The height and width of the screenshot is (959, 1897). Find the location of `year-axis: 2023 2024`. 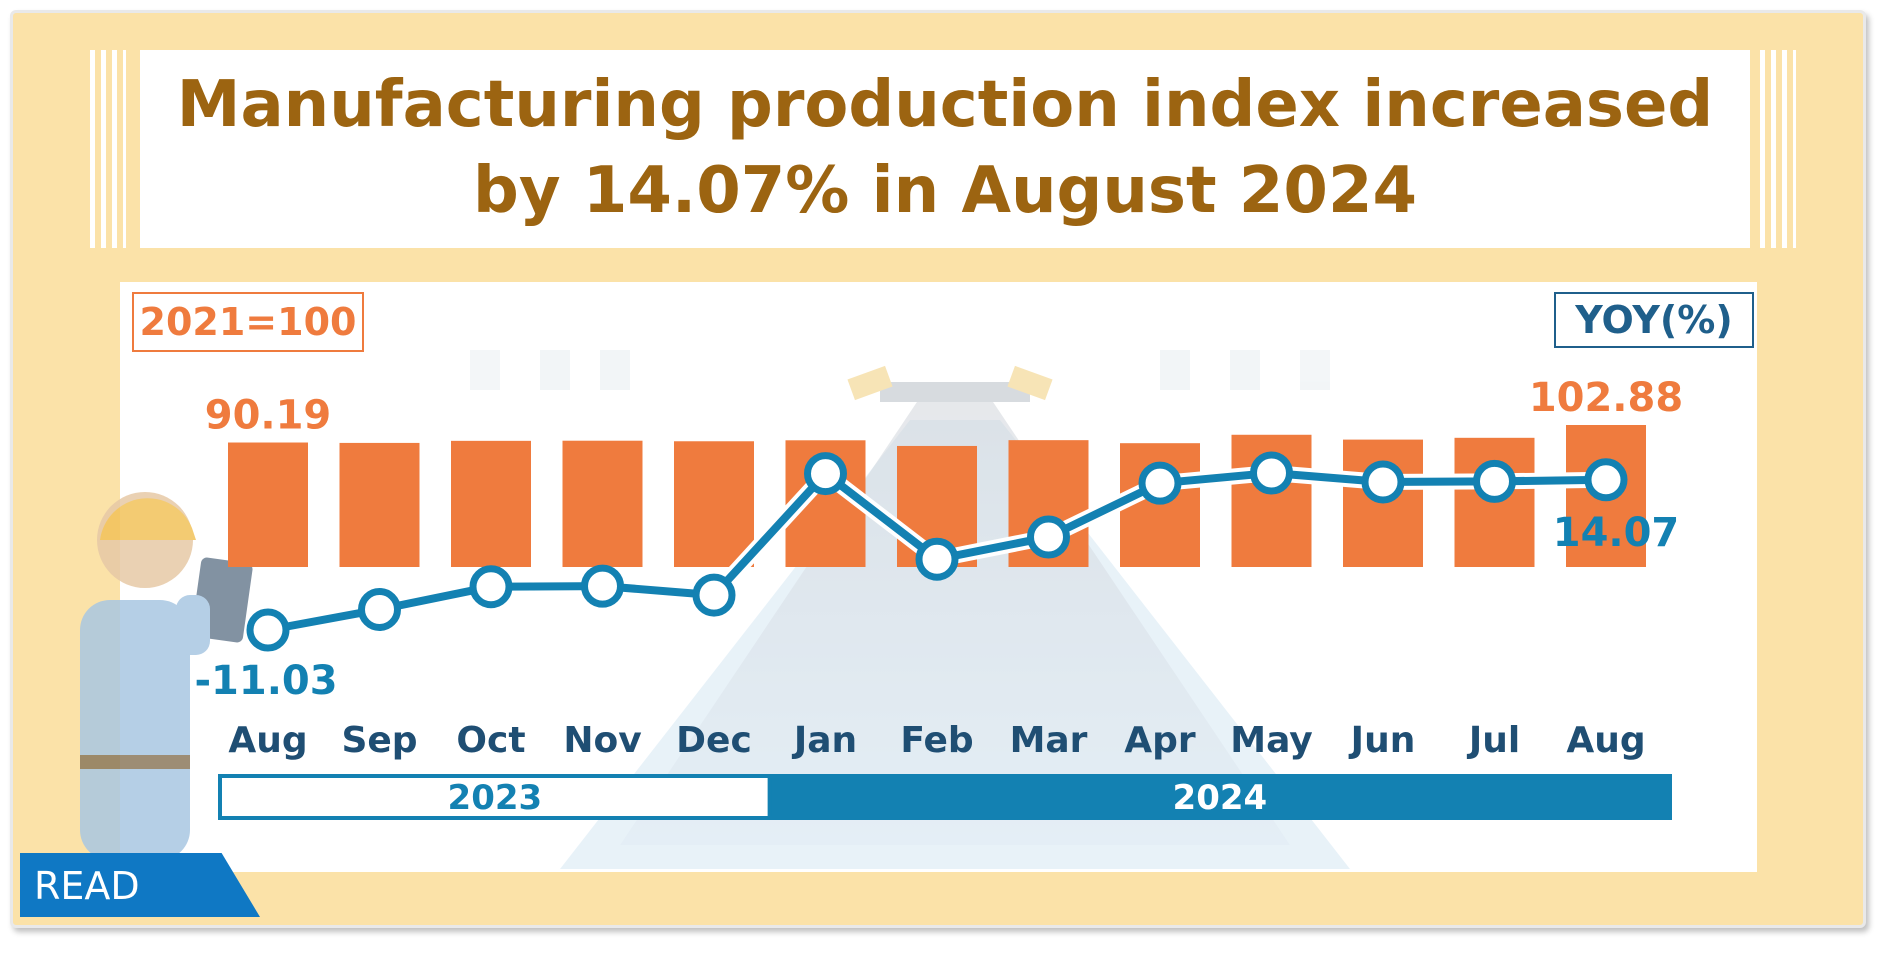

year-axis: 2023 2024 is located at coordinates (945, 797).